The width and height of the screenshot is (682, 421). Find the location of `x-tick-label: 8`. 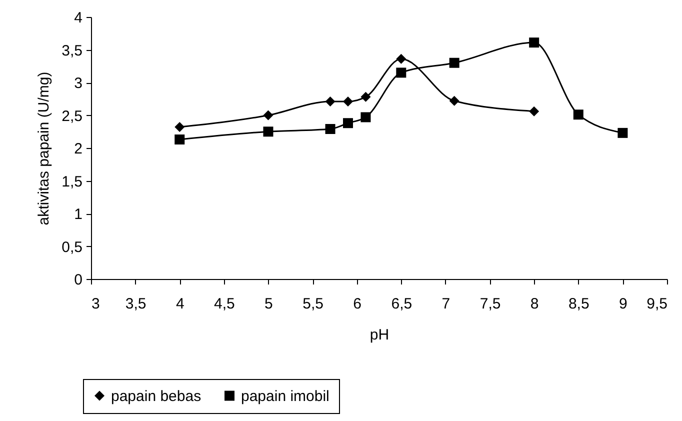

x-tick-label: 8 is located at coordinates (534, 304).